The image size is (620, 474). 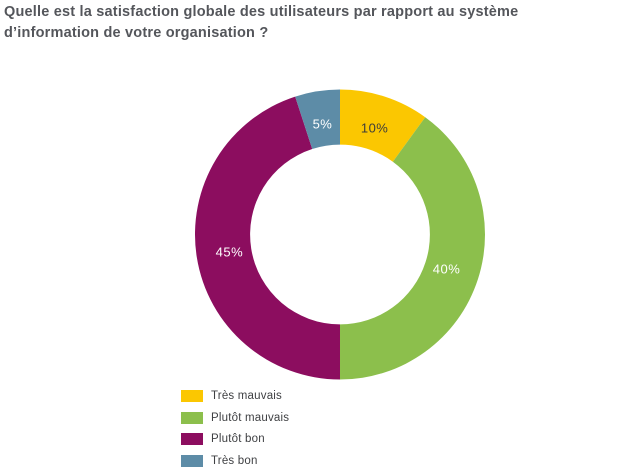 What do you see at coordinates (250, 417) in the screenshot?
I see `legend-label-plutot-mauvais: Plutôt mauvais` at bounding box center [250, 417].